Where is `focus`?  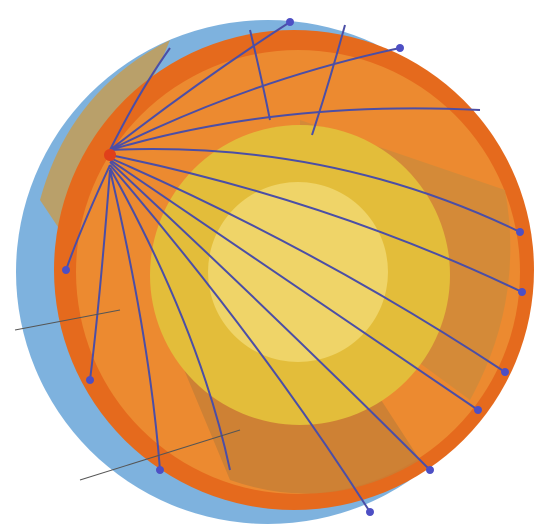
focus is located at coordinates (110, 155).